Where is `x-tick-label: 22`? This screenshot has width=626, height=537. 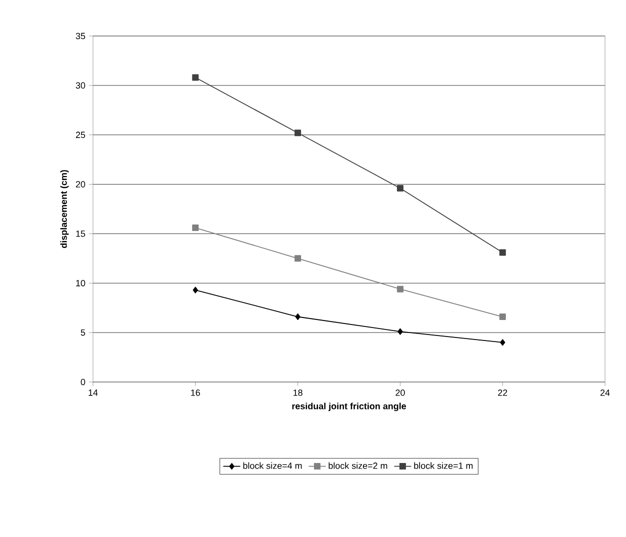
x-tick-label: 22 is located at coordinates (503, 393).